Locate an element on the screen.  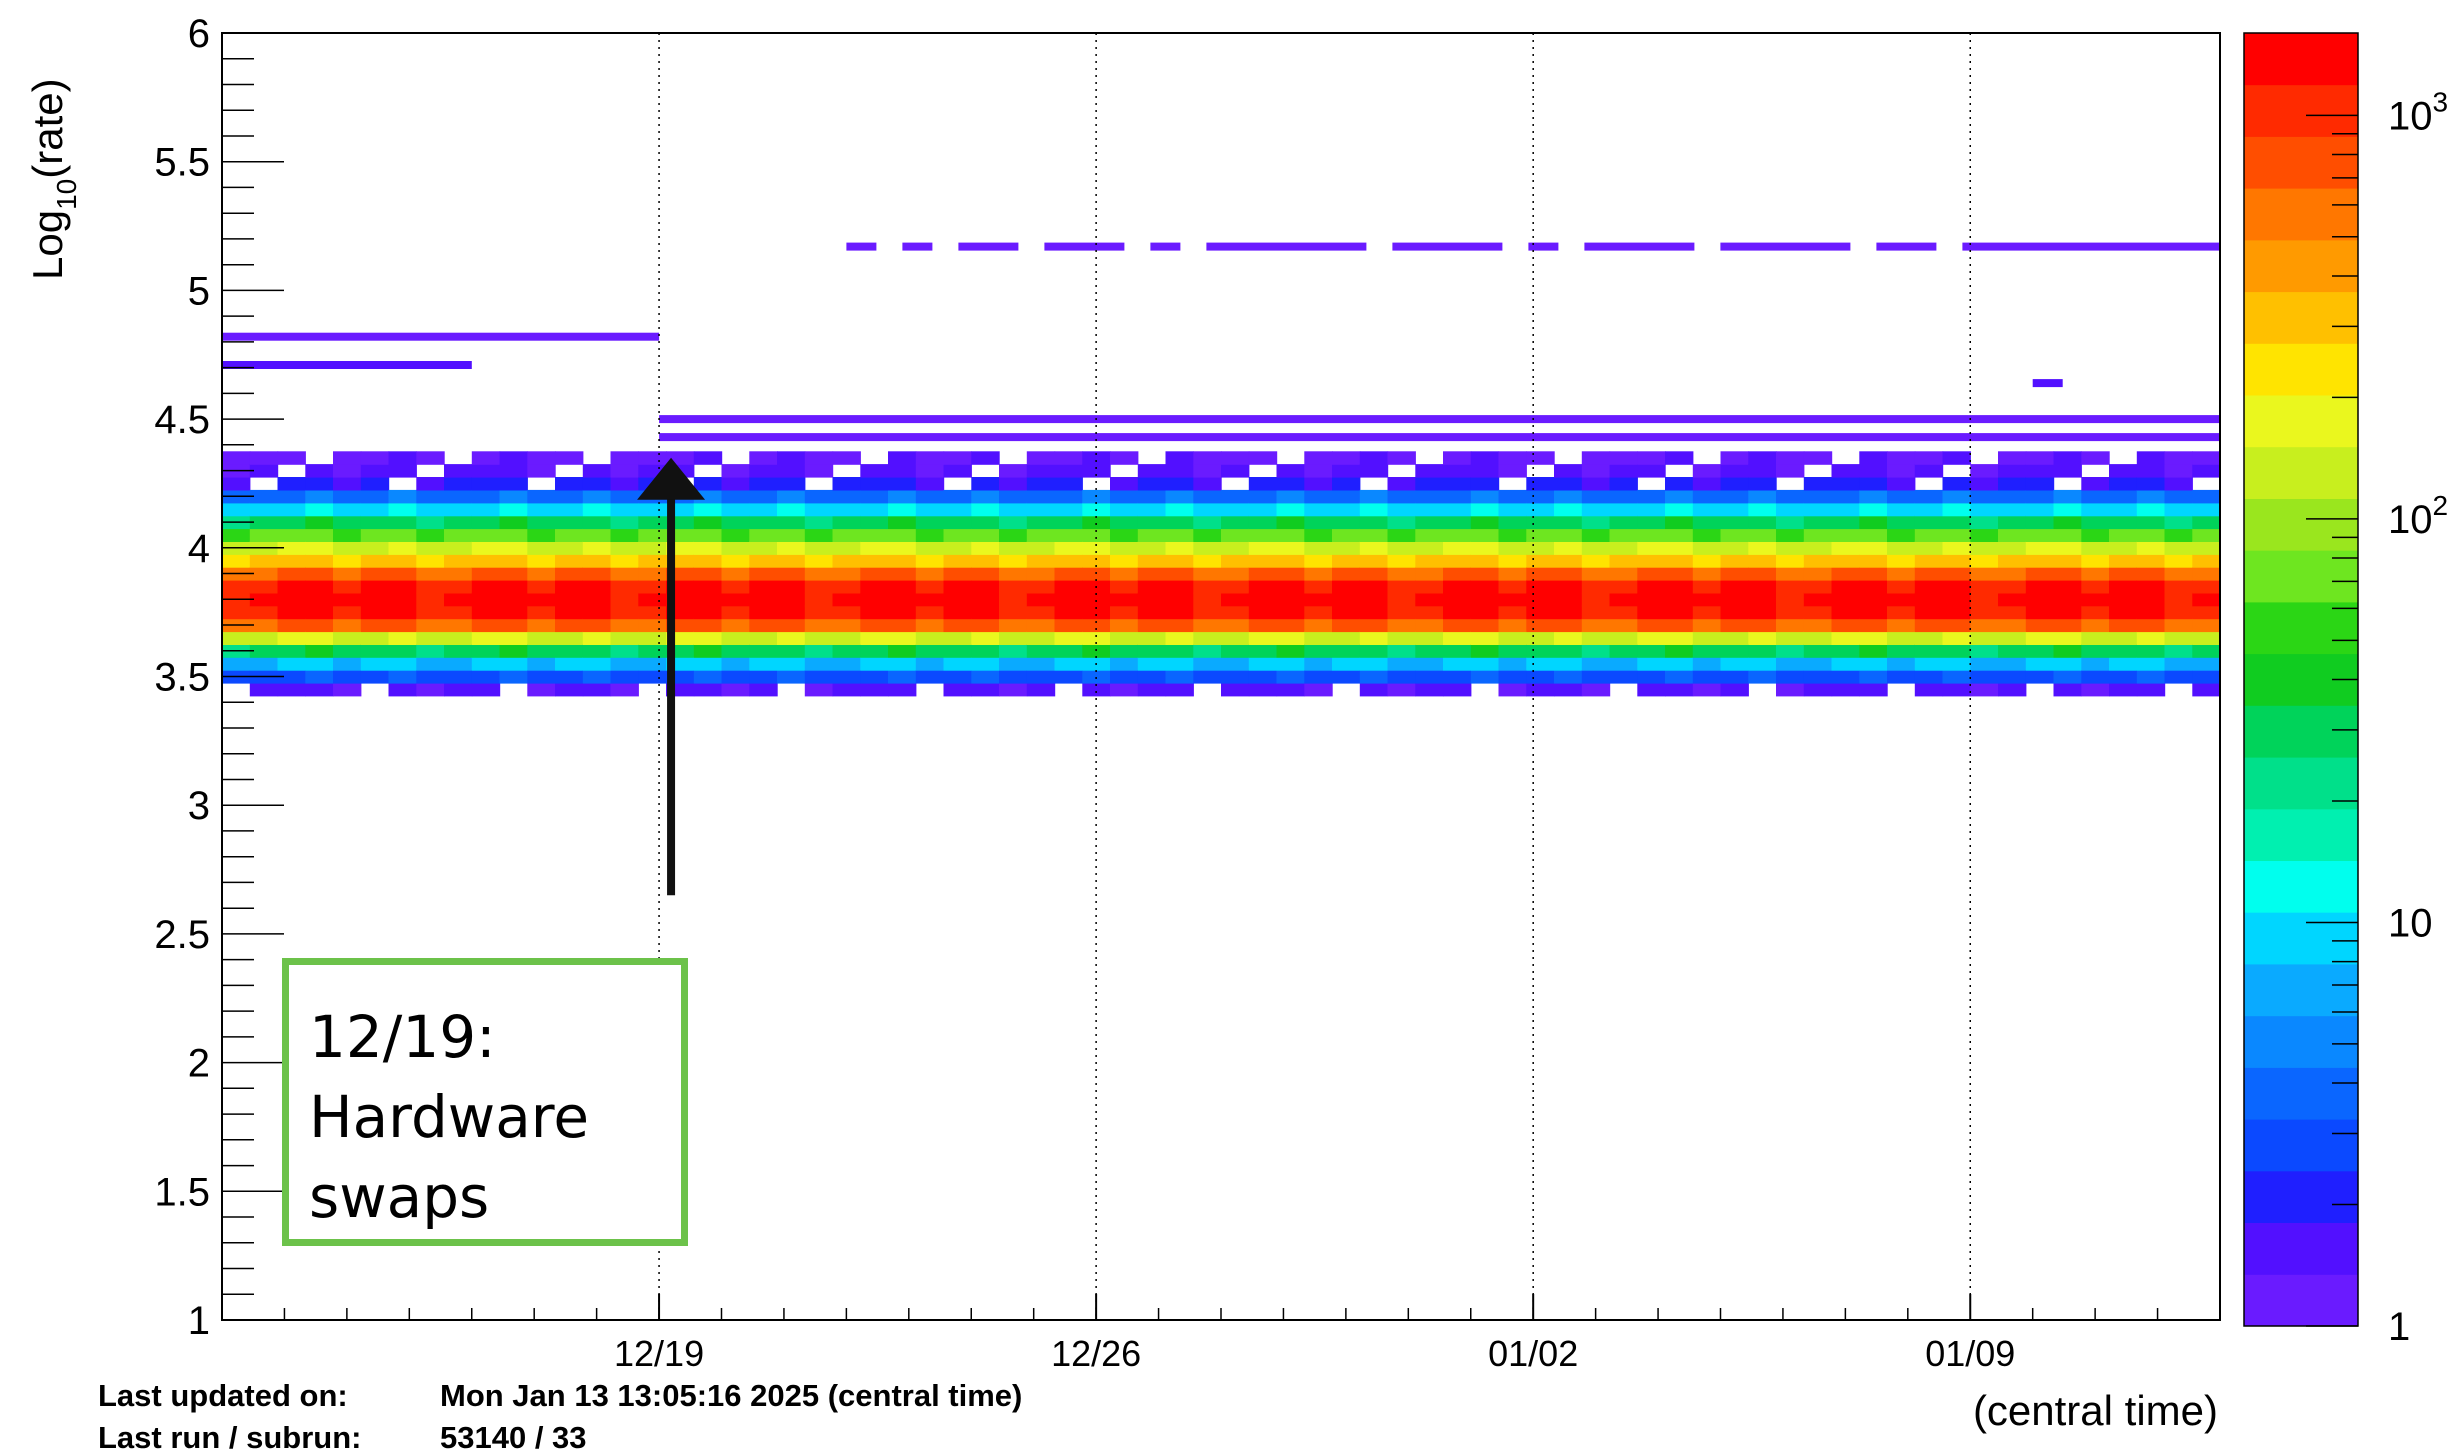
y-tick-label: 2 is located at coordinates (199, 1064).